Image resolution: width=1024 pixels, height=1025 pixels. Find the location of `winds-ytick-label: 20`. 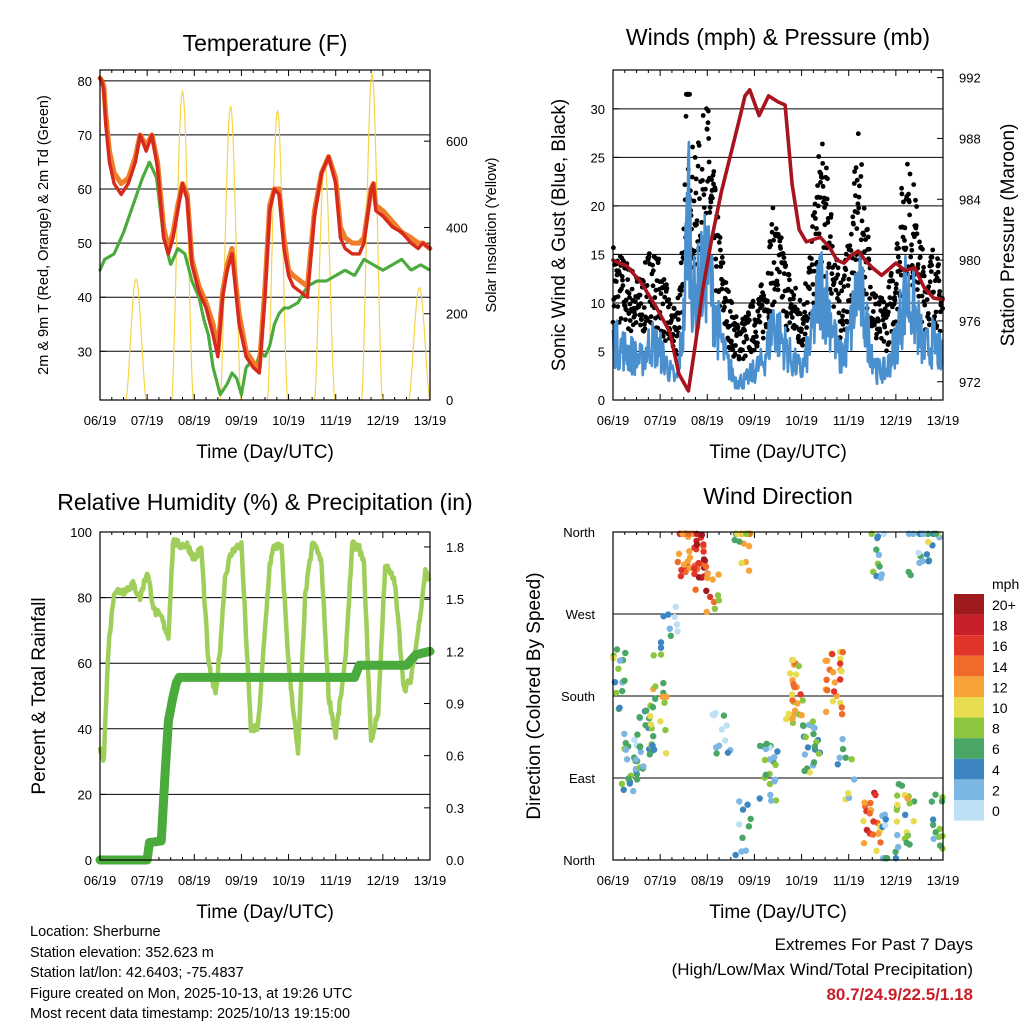

winds-ytick-label: 20 is located at coordinates (598, 206).